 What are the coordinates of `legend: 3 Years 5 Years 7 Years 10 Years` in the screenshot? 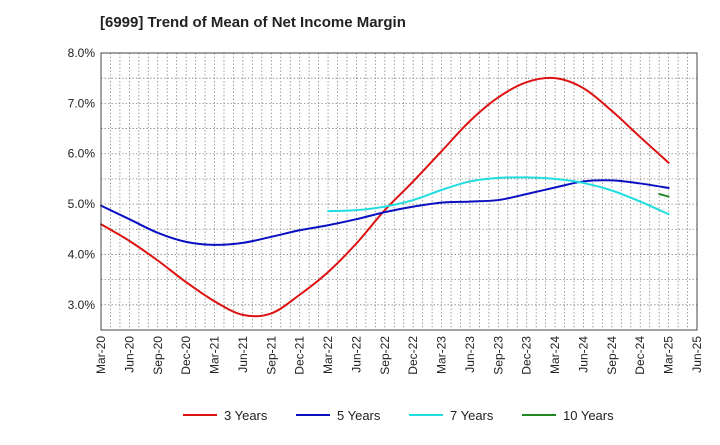 It's located at (398, 415).